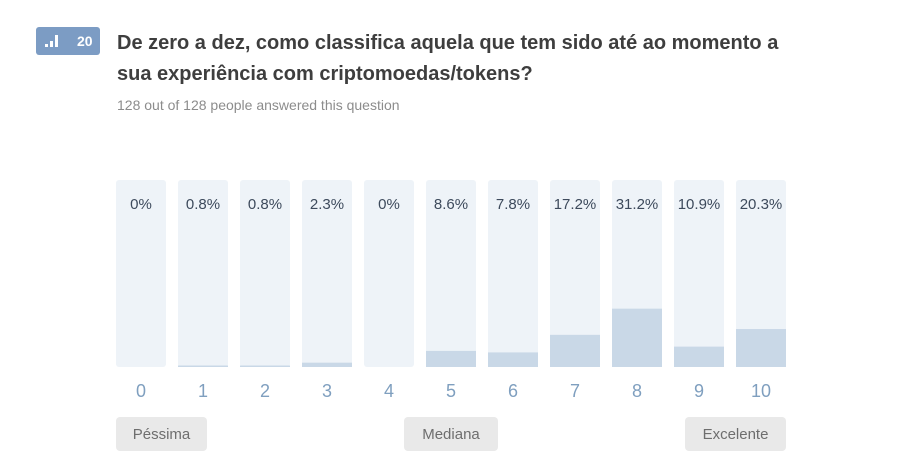 This screenshot has width=901, height=468. Describe the element at coordinates (265, 204) in the screenshot. I see `value-label-2: 0.8%` at that location.